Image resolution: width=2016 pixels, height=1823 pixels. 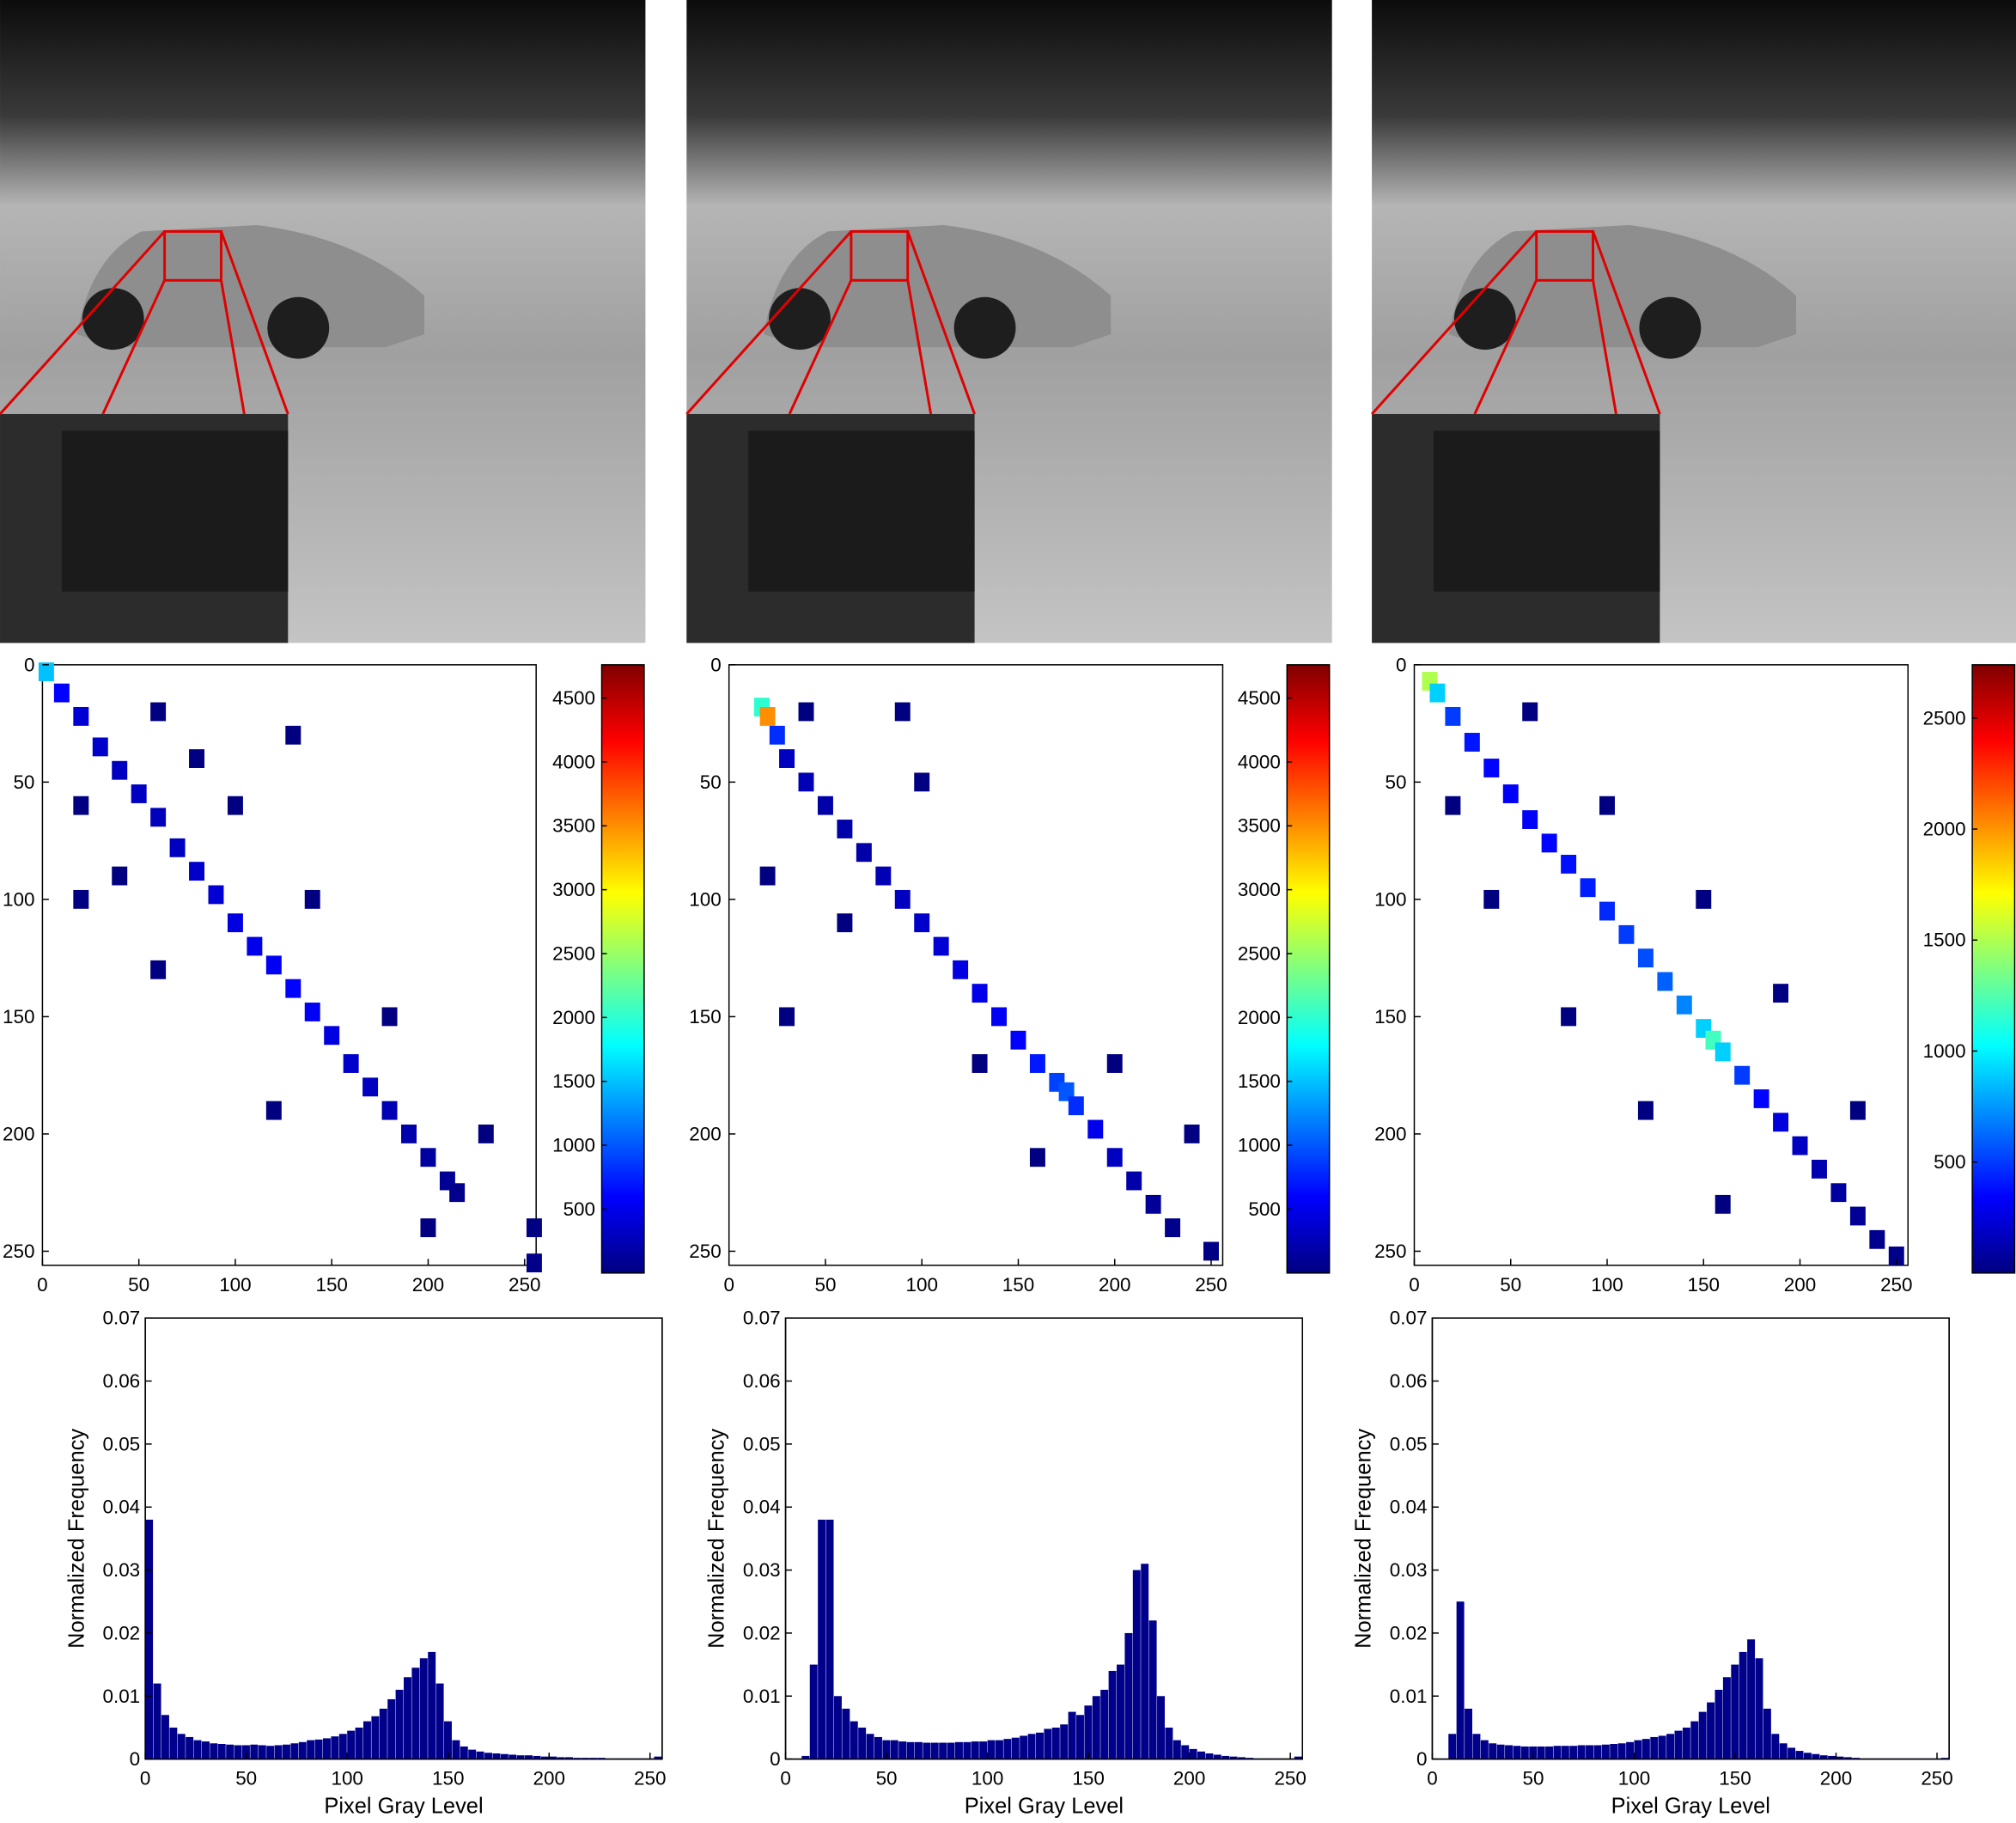 I want to click on photo, so click(x=1693, y=322).